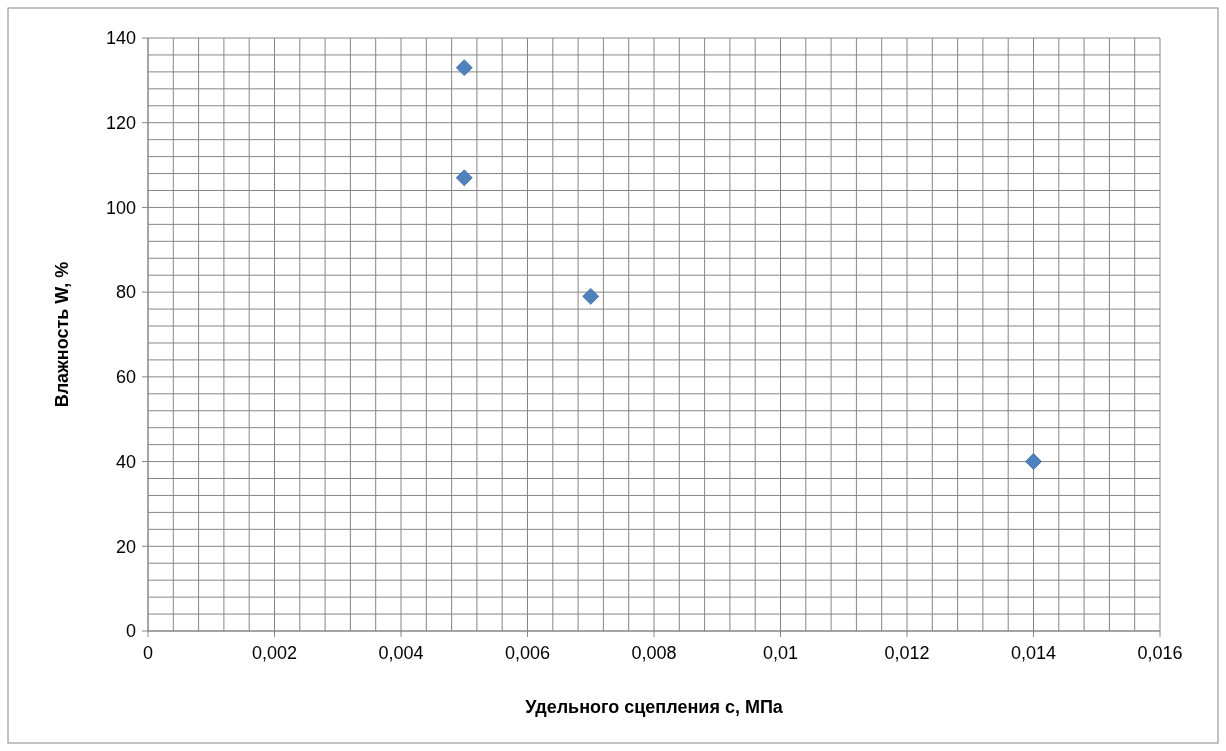 The image size is (1226, 751). What do you see at coordinates (401, 653) in the screenshot?
I see `x-tick-label: 0,004` at bounding box center [401, 653].